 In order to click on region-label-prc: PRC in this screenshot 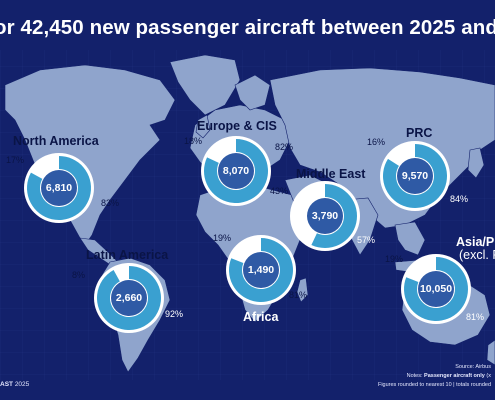, I will do `click(419, 133)`.